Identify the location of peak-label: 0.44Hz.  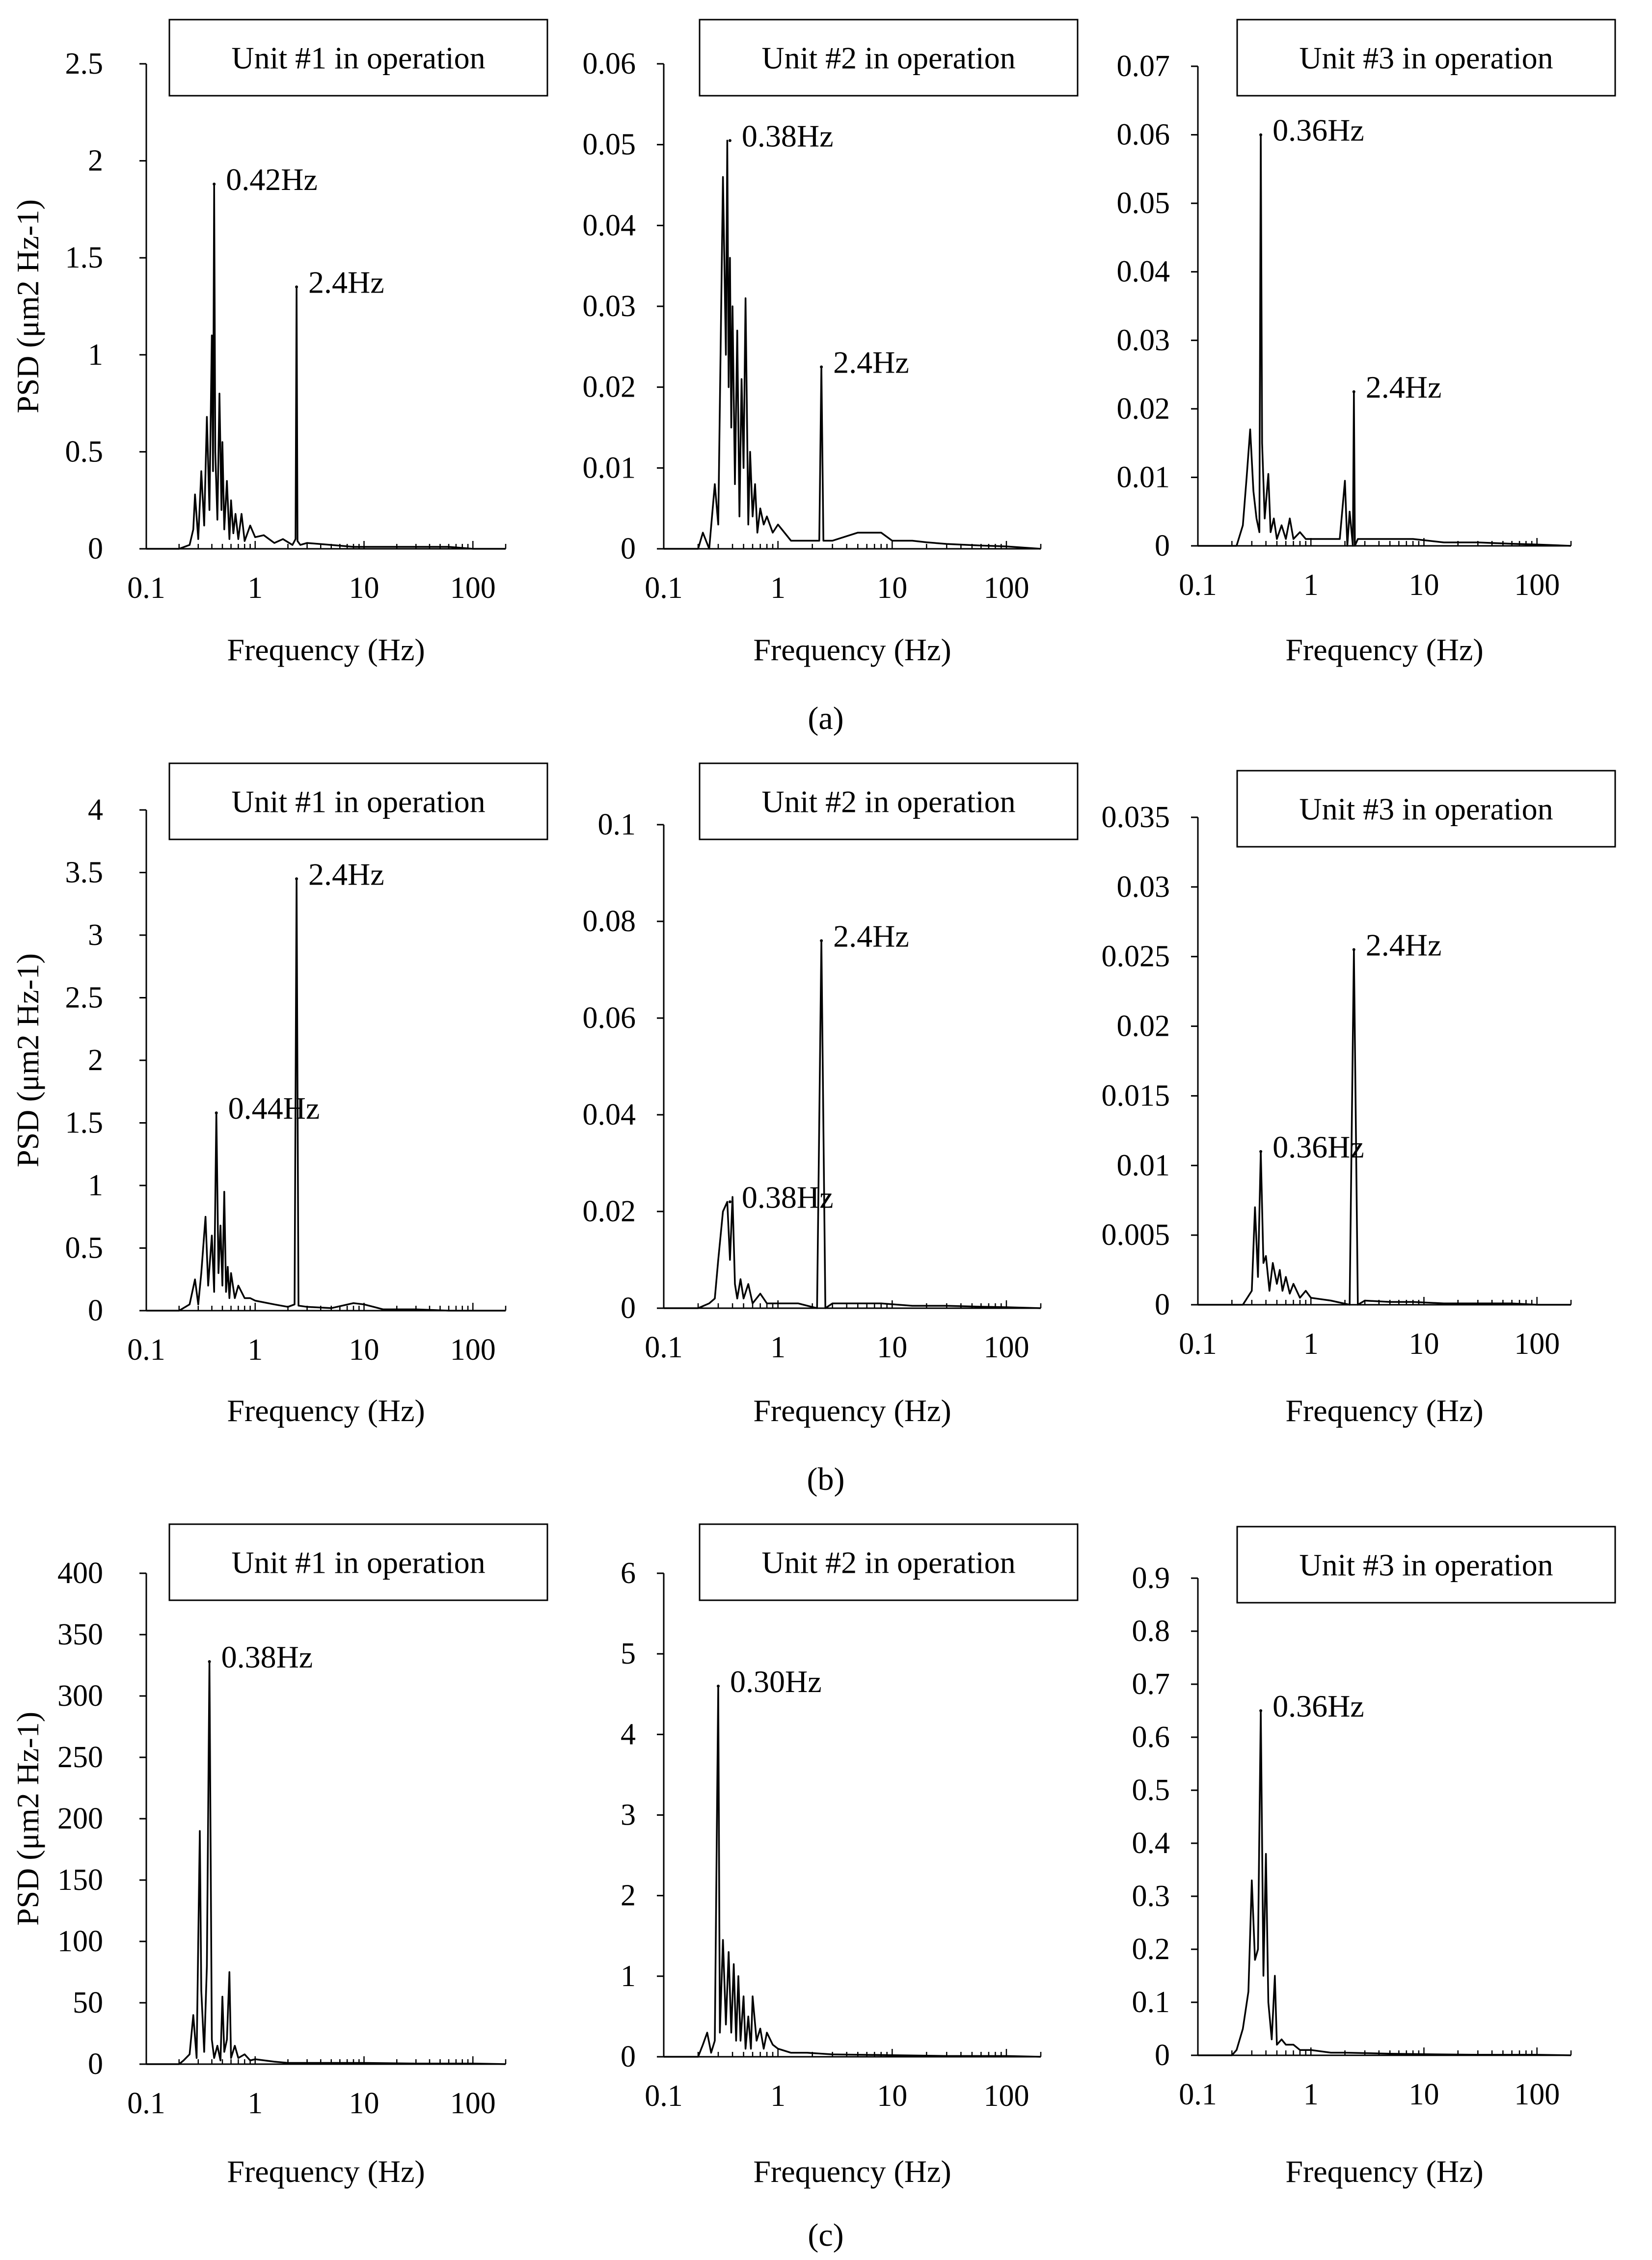
(274, 1108).